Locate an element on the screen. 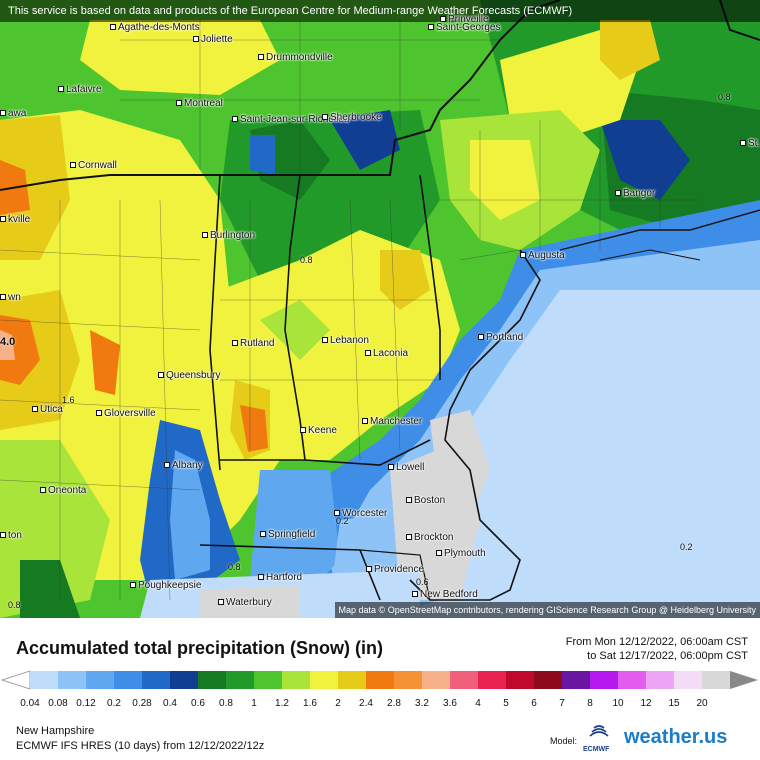 Image resolution: width=760 pixels, height=760 pixels. city-label: Providence is located at coordinates (395, 569).